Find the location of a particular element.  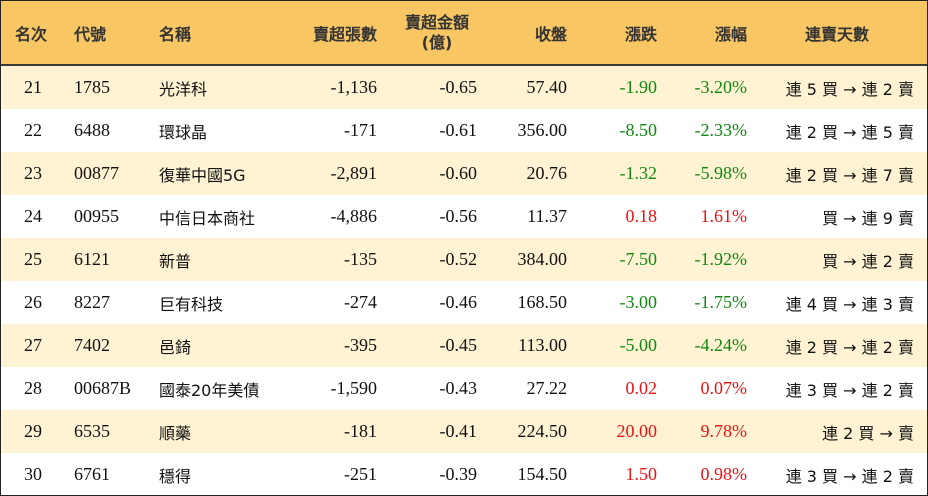

close-cell: 154.50 is located at coordinates (542, 474).